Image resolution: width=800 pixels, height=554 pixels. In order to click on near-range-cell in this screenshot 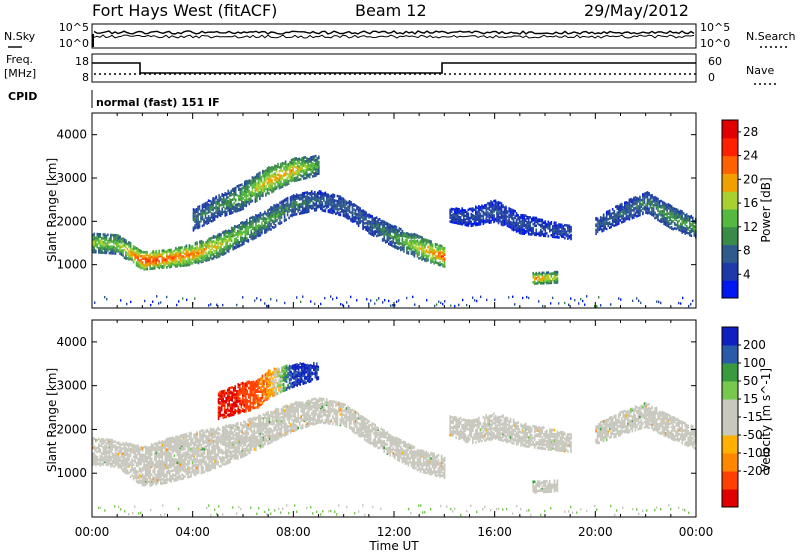, I will do `click(583, 301)`.